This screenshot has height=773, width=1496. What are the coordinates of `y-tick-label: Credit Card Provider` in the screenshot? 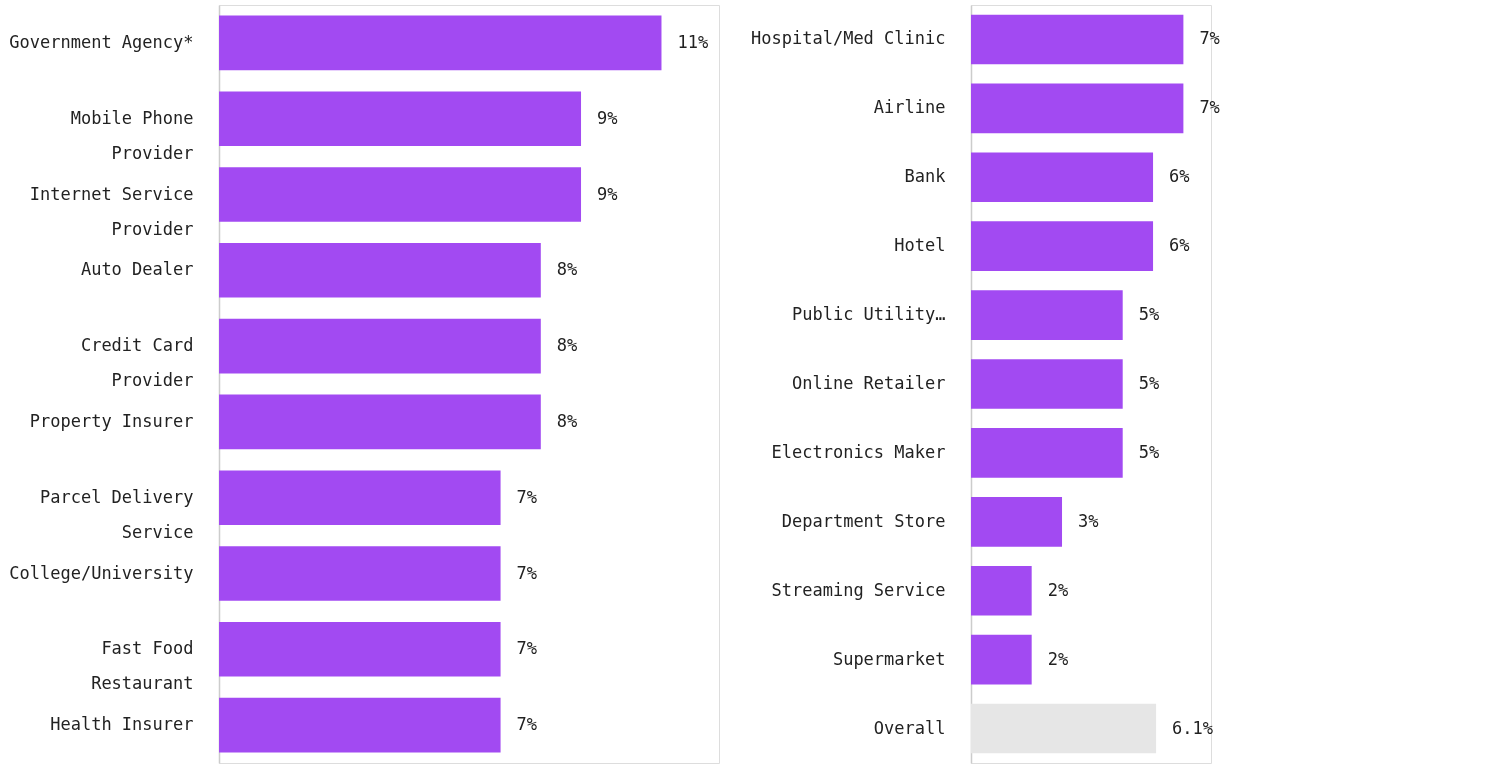 It's located at (137, 363).